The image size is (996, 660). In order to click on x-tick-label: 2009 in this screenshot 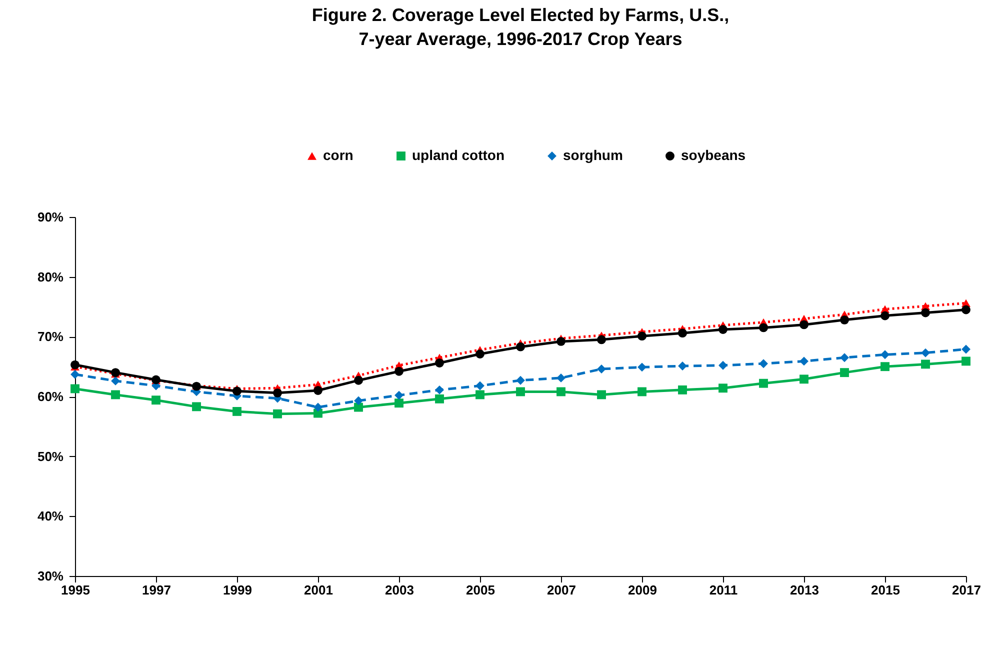, I will do `click(642, 590)`.